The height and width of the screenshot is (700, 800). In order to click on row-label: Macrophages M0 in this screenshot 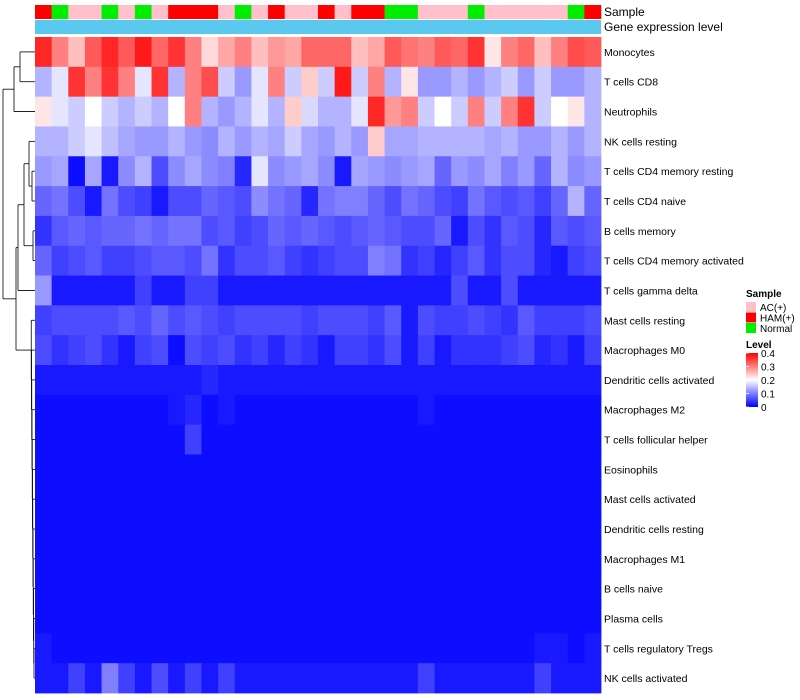, I will do `click(644, 351)`.